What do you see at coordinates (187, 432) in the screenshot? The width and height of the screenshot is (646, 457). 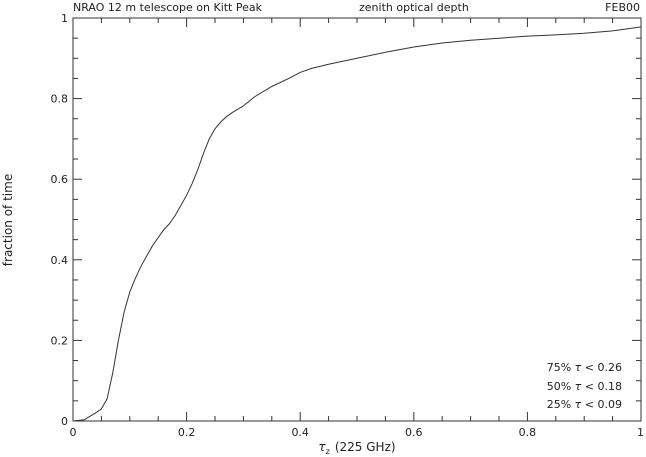 I see `x-tick-label: 0.2` at bounding box center [187, 432].